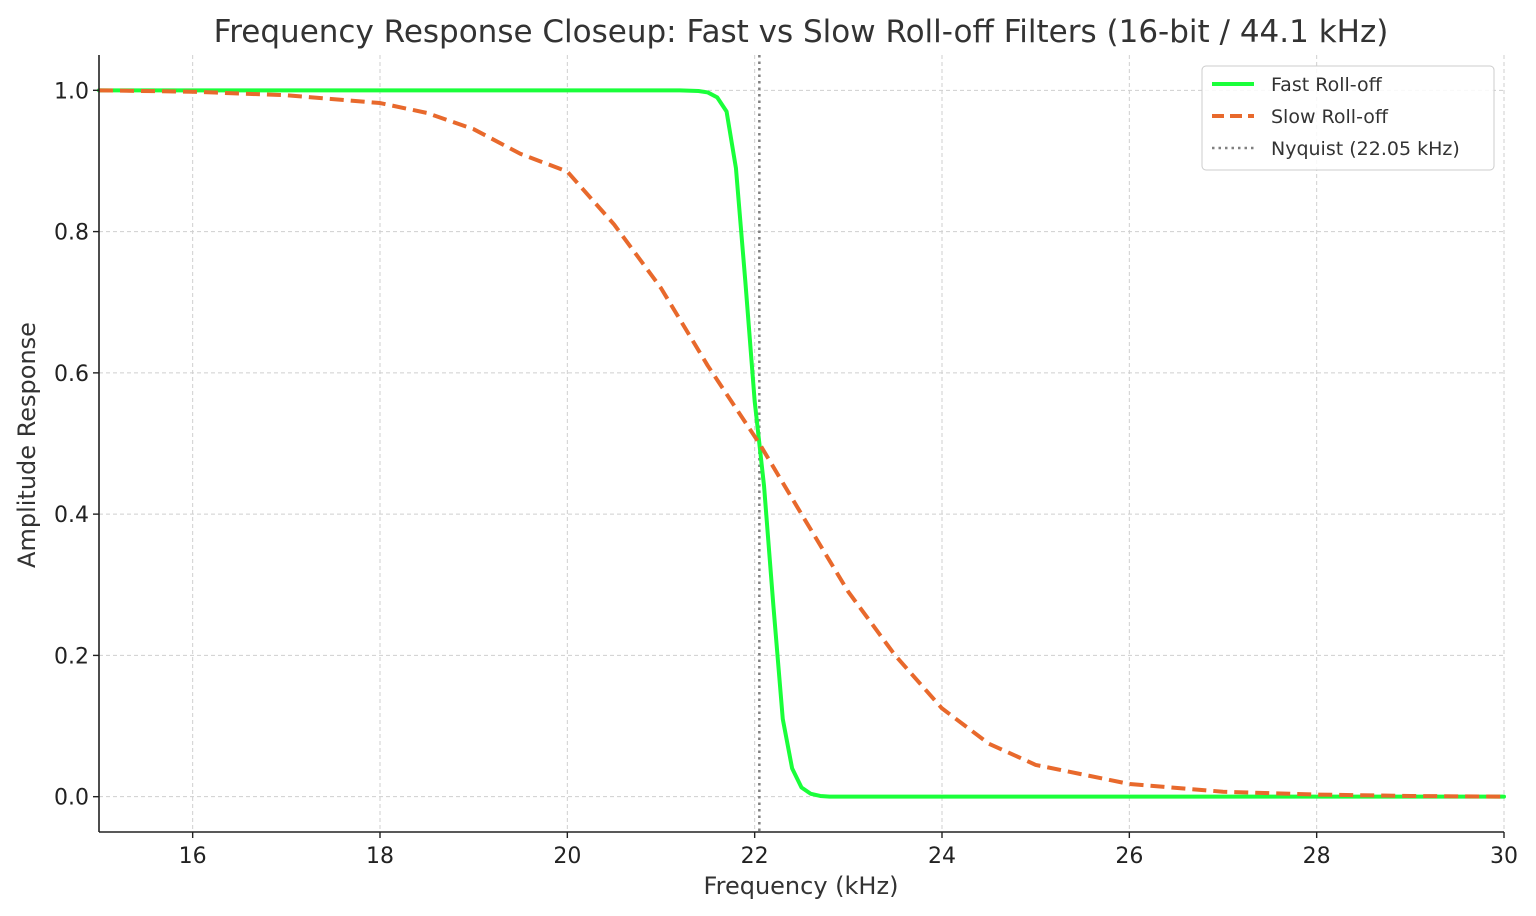  What do you see at coordinates (1504, 856) in the screenshot?
I see `x-tick-label: 30` at bounding box center [1504, 856].